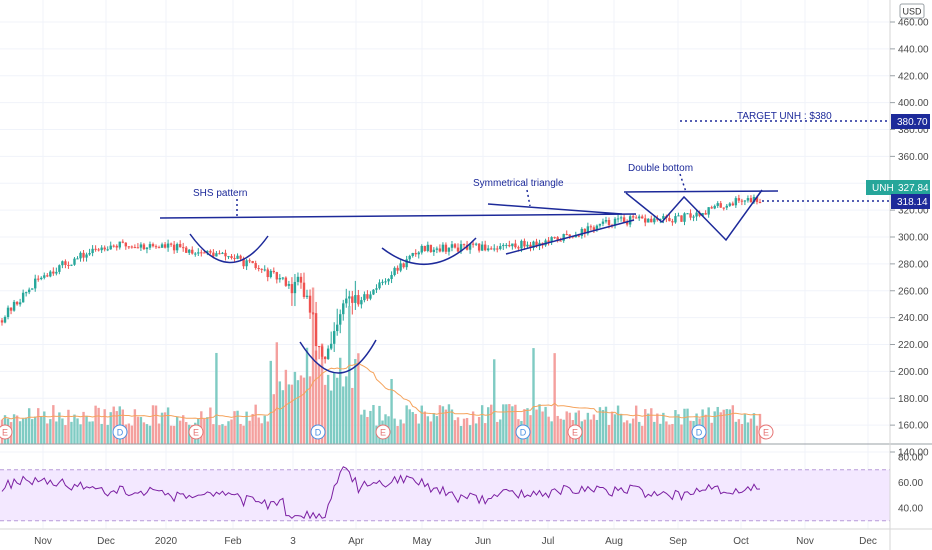  I want to click on neckline-trend, so click(398, 216).